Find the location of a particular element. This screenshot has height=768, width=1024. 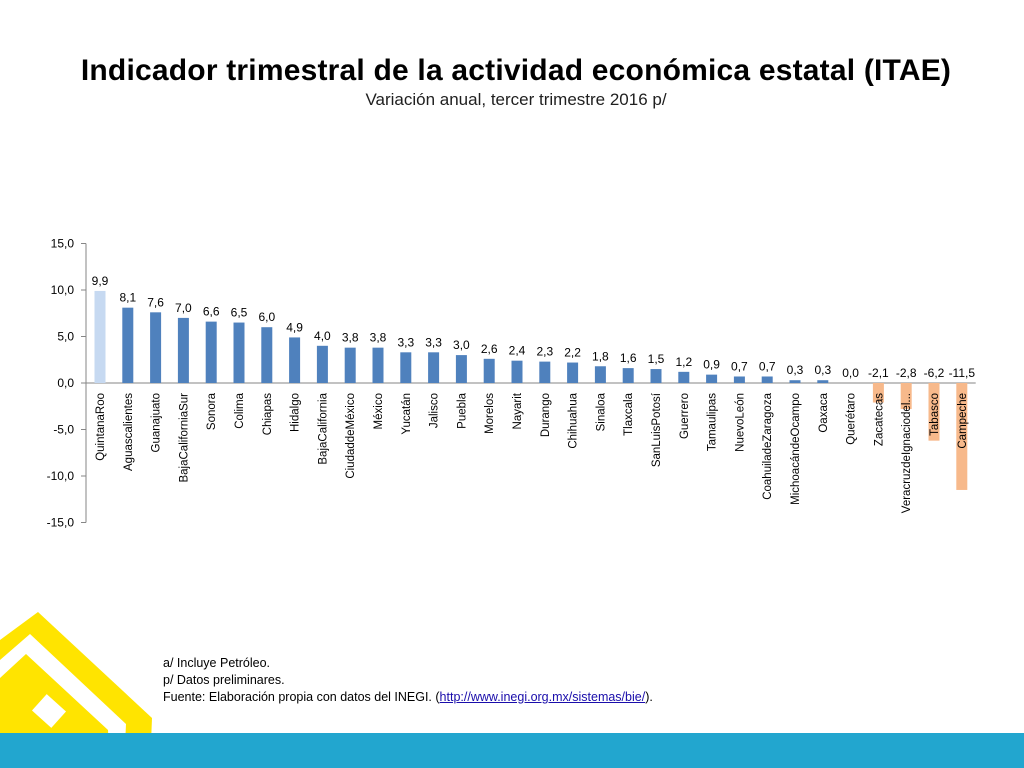

y-tick-label: 5,0 is located at coordinates (65, 337).